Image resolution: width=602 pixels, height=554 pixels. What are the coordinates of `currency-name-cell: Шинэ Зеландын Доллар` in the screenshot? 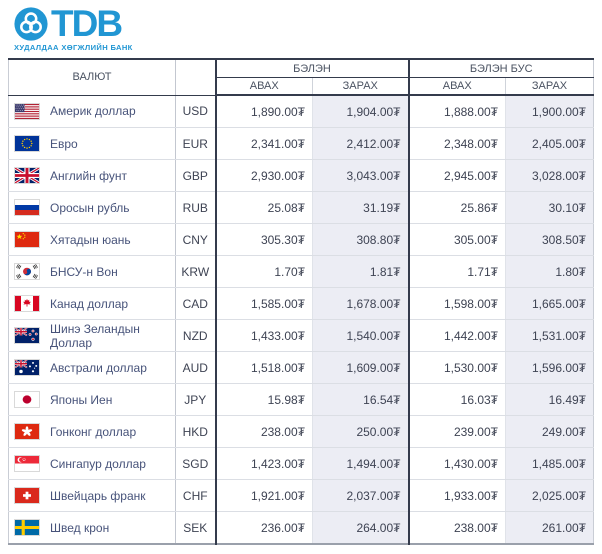 It's located at (92, 335).